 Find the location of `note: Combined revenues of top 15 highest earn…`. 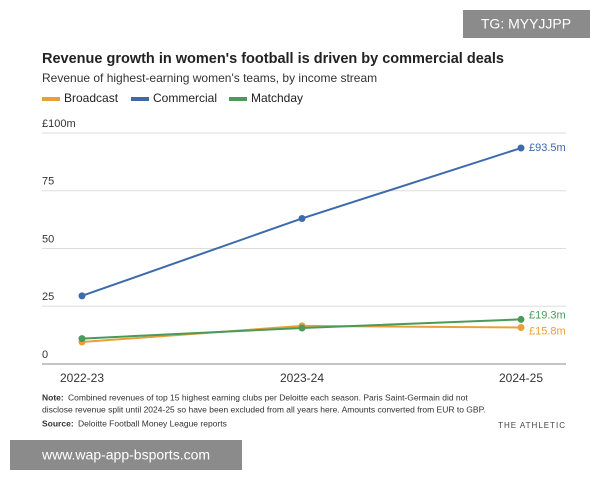

note: Combined revenues of top 15 highest earn… is located at coordinates (268, 397).